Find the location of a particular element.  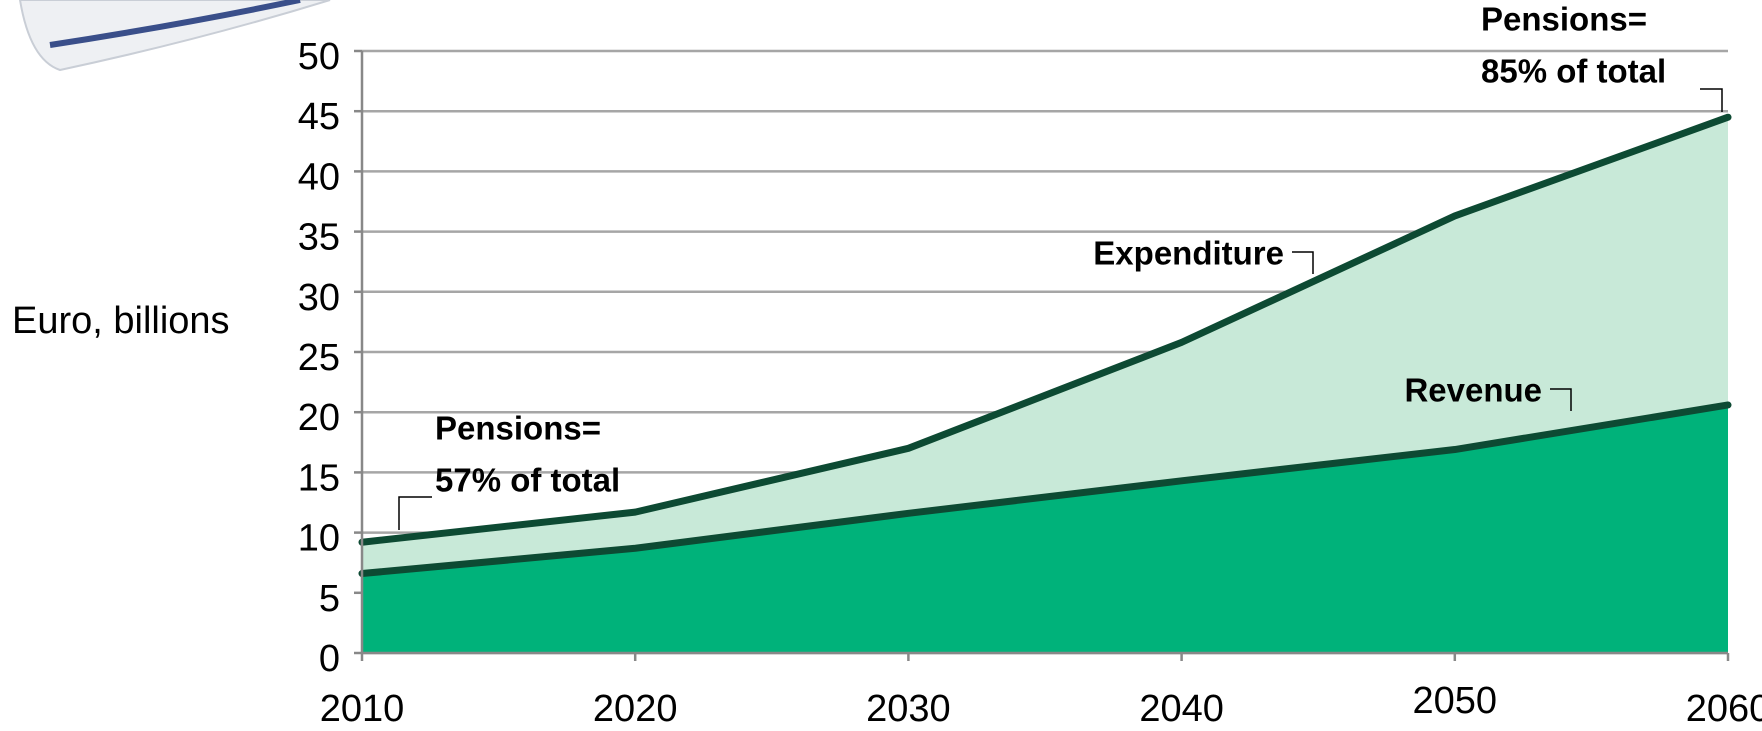

x-tick-label: 2040 is located at coordinates (1181, 709).